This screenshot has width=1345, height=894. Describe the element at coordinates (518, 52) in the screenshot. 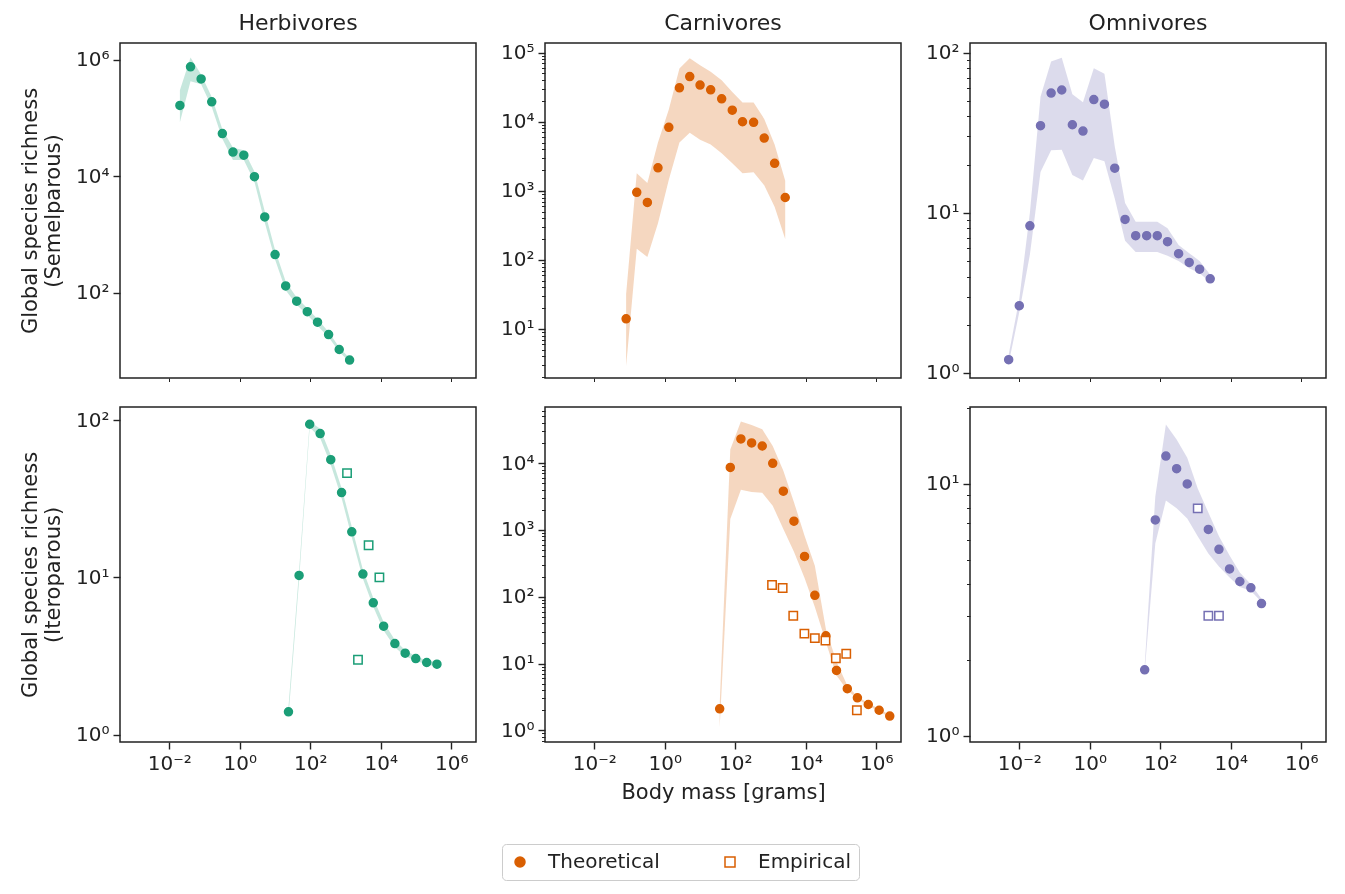

I see `y-tick-label: 10⁵` at that location.